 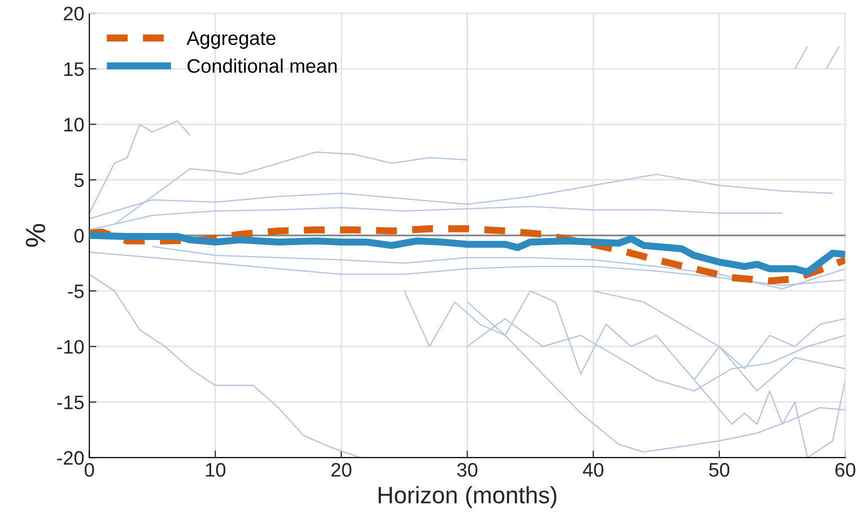 What do you see at coordinates (36, 235) in the screenshot?
I see `y-axis-title: %` at bounding box center [36, 235].